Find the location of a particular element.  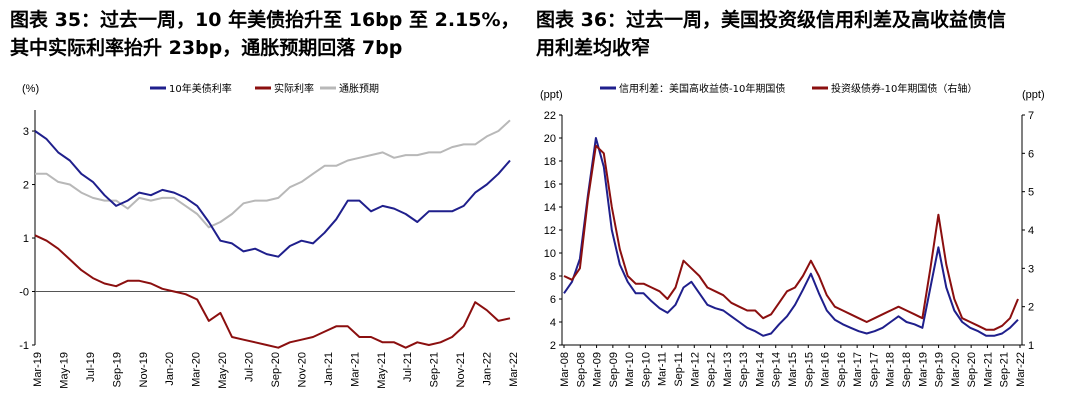

right-xtick-label: Sep-08 is located at coordinates (581, 369).